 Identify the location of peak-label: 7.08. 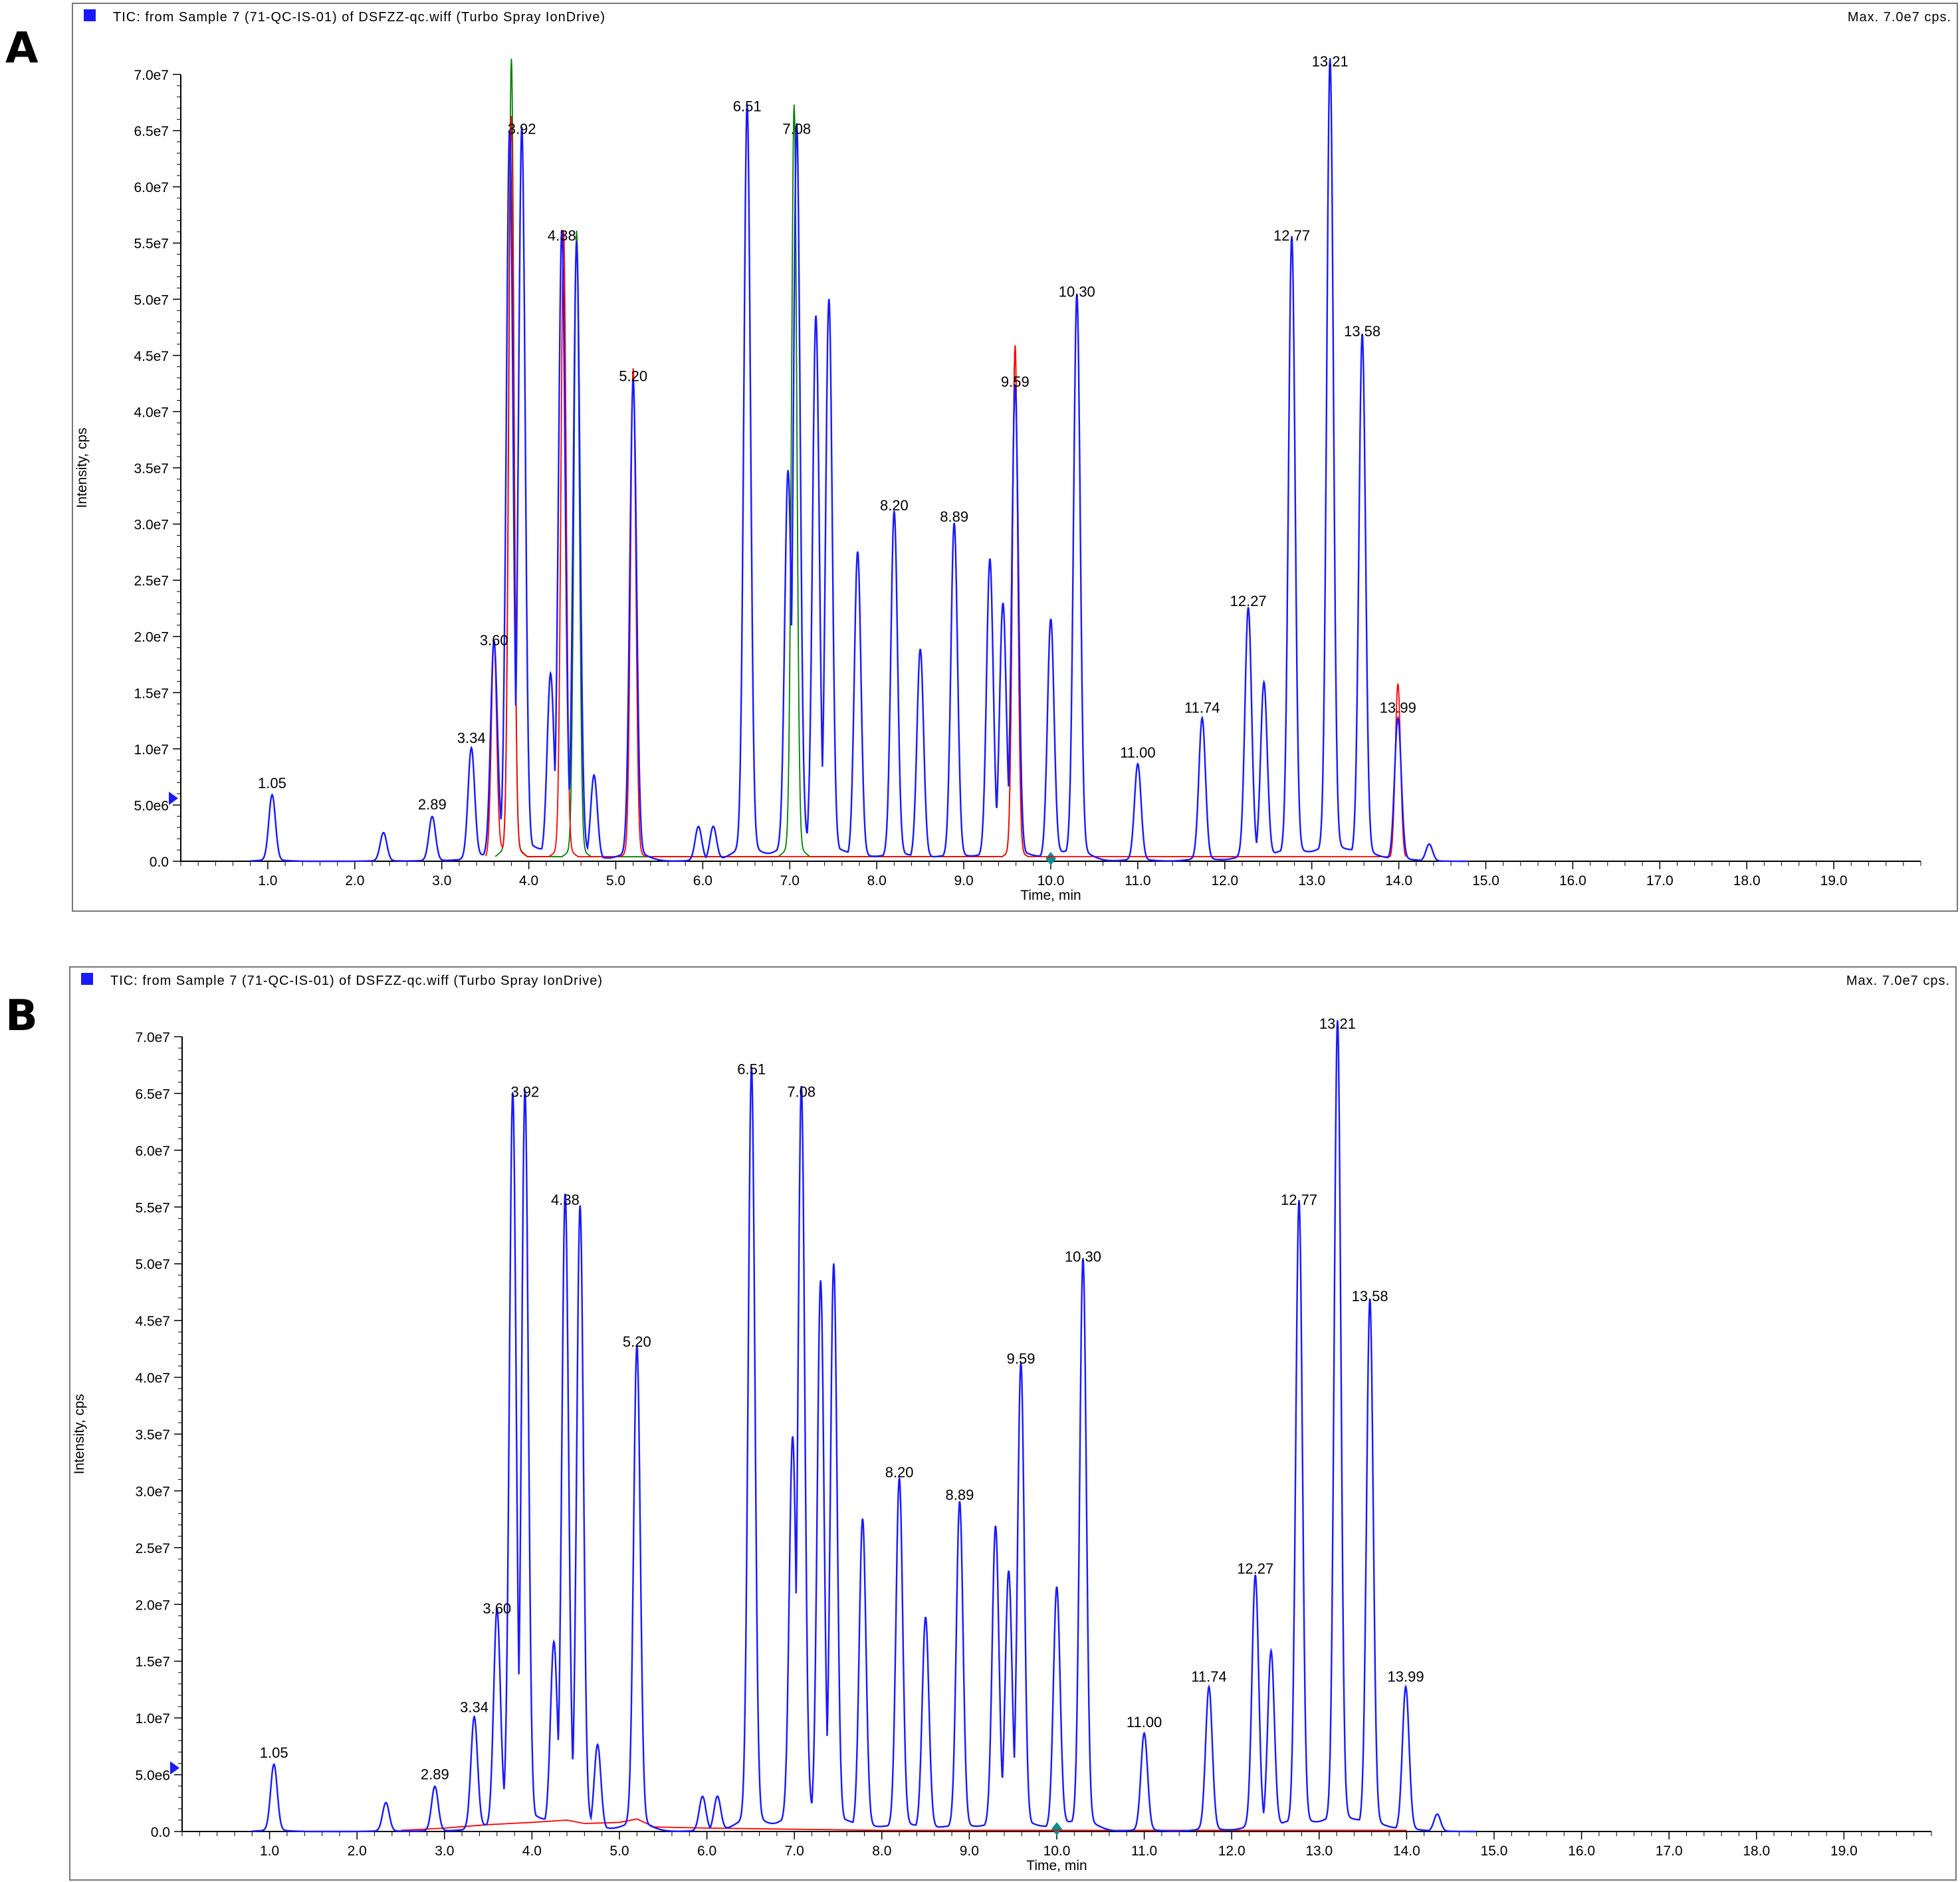
(801, 1092).